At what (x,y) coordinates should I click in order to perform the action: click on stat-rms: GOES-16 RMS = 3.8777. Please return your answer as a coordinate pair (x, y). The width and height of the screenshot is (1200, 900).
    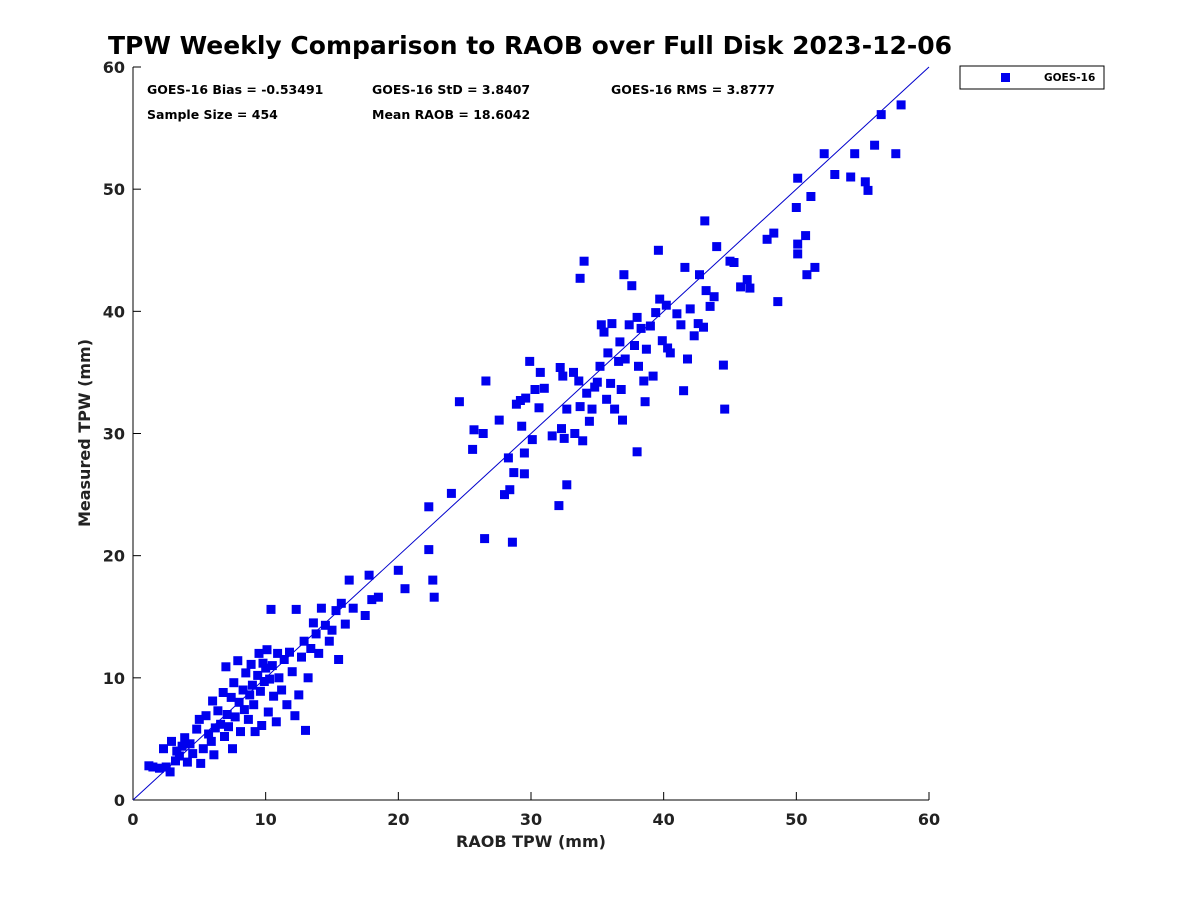
    Looking at the image, I should click on (693, 89).